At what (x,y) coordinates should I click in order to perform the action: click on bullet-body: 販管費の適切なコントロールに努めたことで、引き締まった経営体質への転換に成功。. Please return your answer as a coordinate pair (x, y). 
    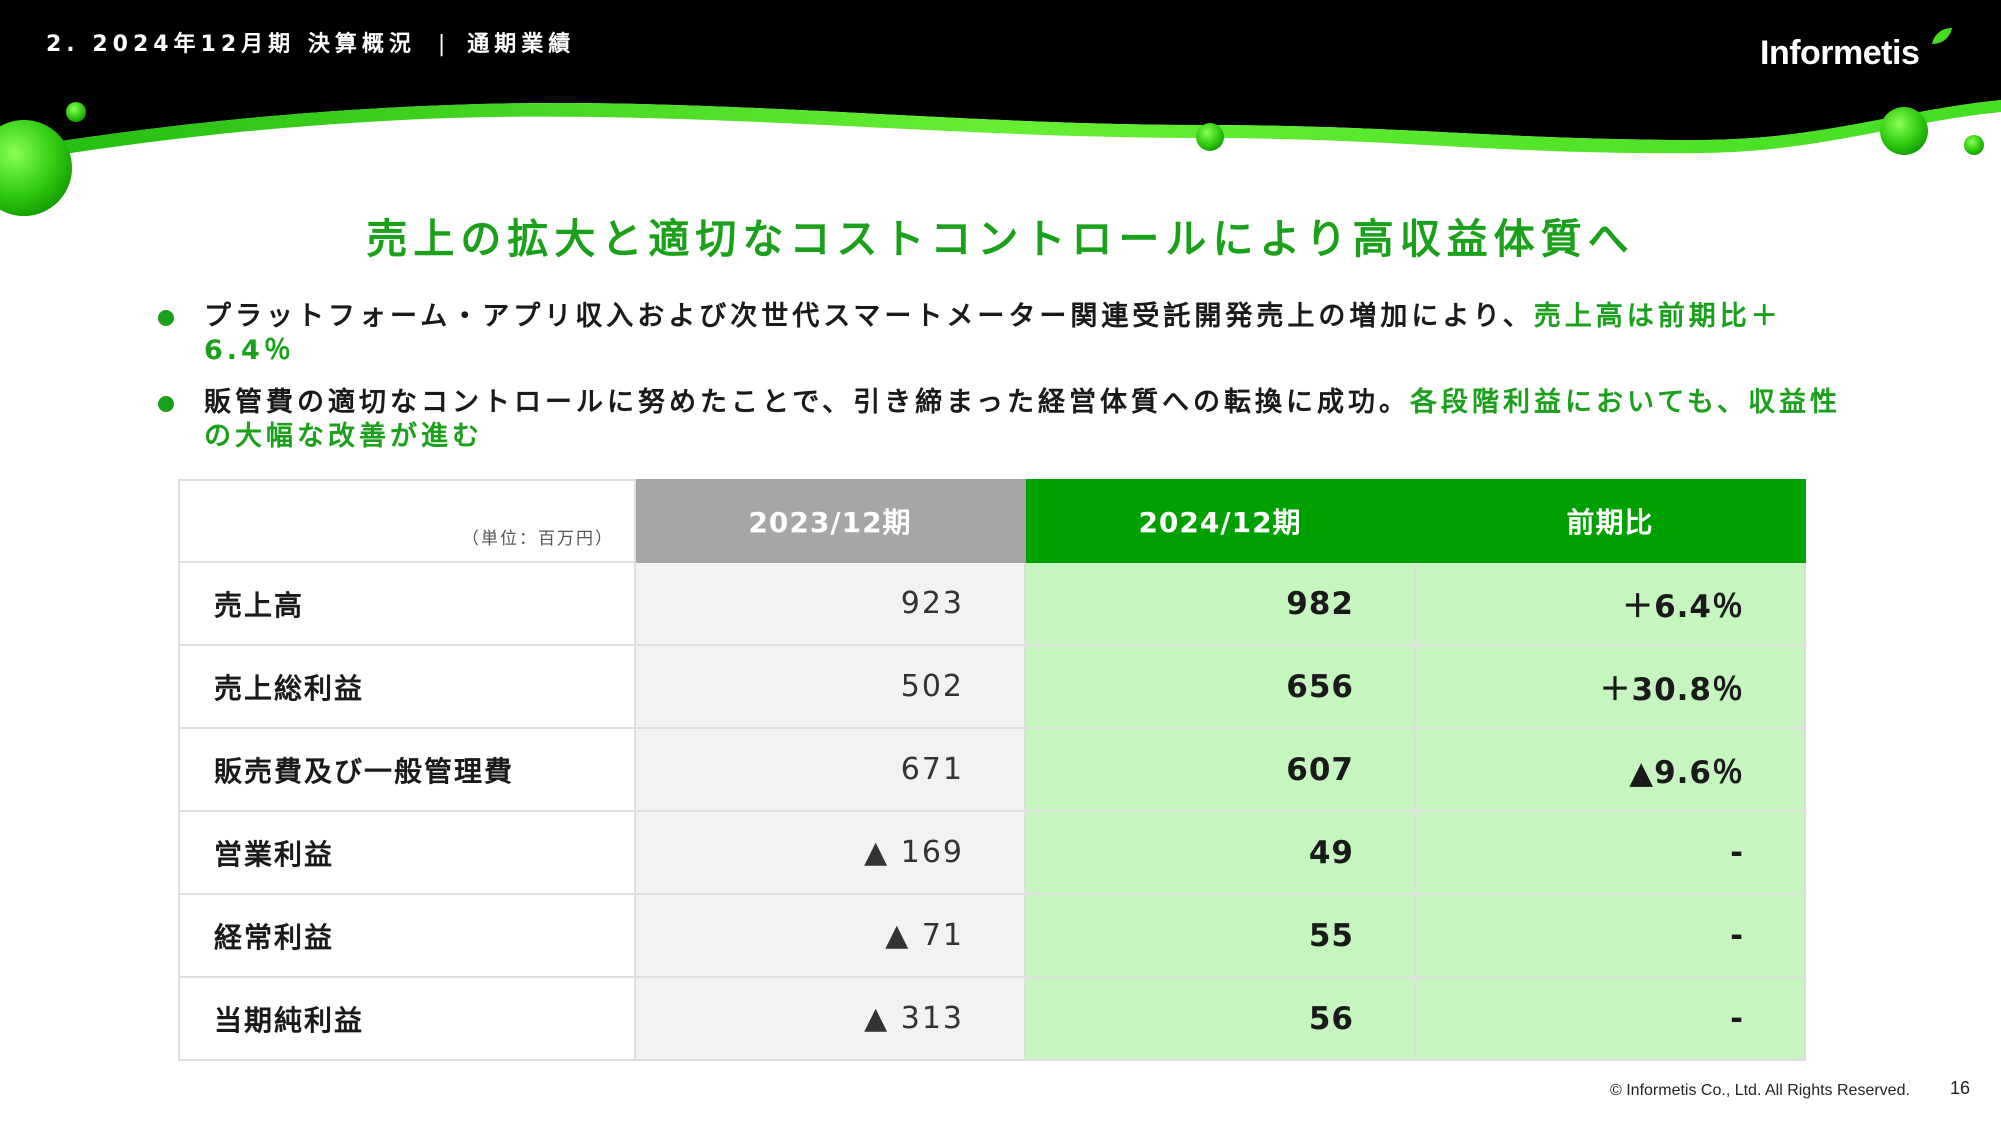
    Looking at the image, I should click on (807, 402).